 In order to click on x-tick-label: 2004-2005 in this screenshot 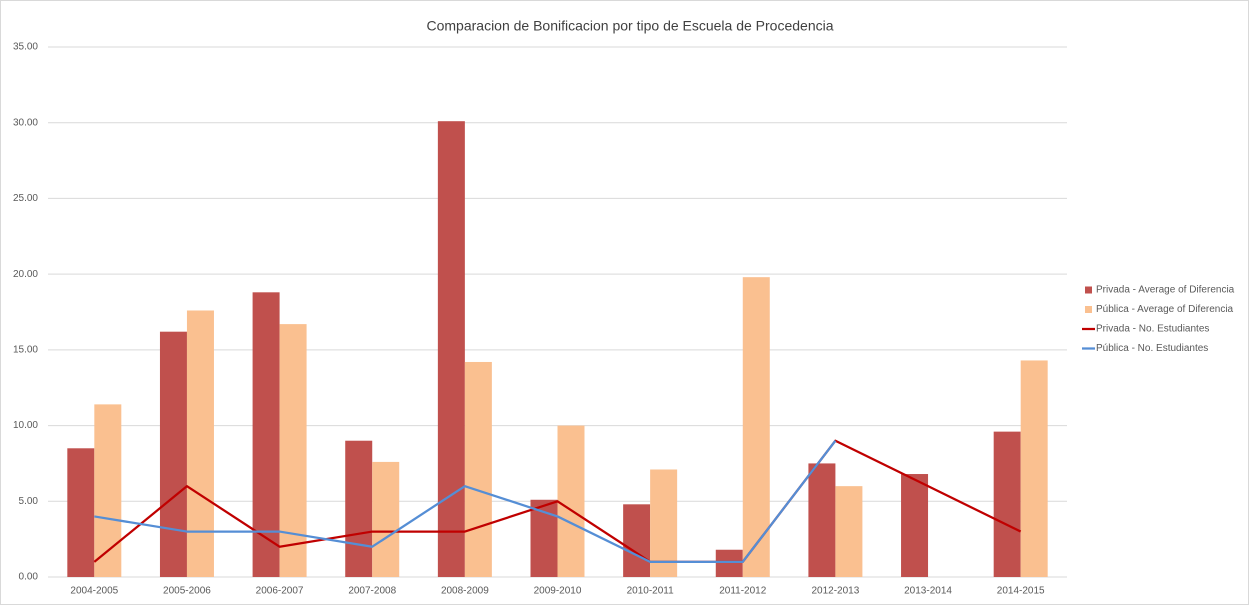, I will do `click(94, 591)`.